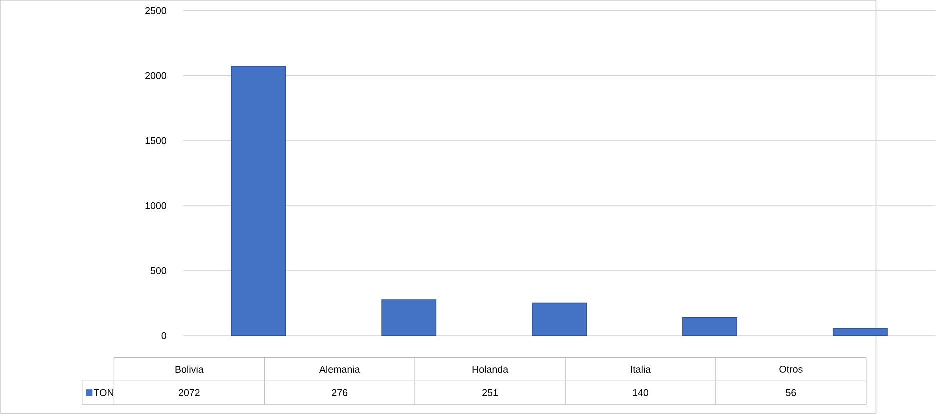 The width and height of the screenshot is (936, 414). Describe the element at coordinates (156, 76) in the screenshot. I see `y-tick-label: 2000` at that location.